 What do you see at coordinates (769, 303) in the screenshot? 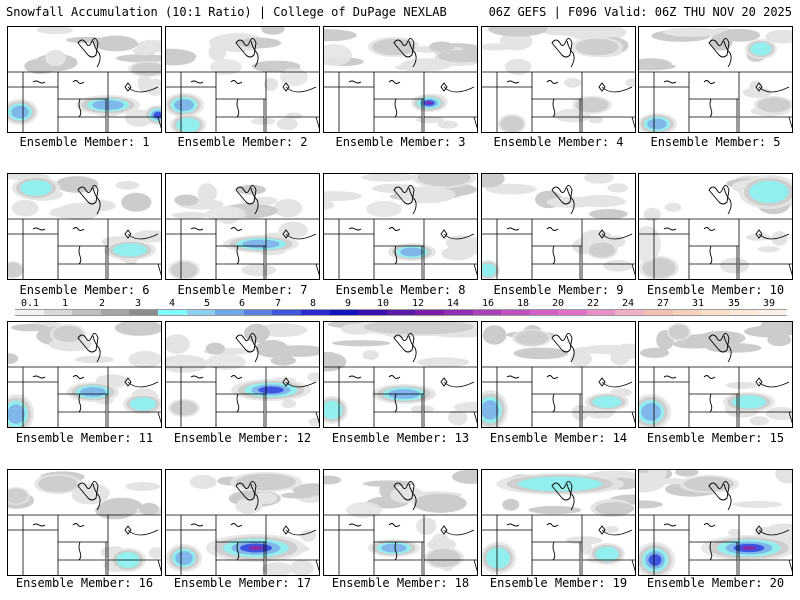
I see `colorbar-tick-label: 39` at bounding box center [769, 303].